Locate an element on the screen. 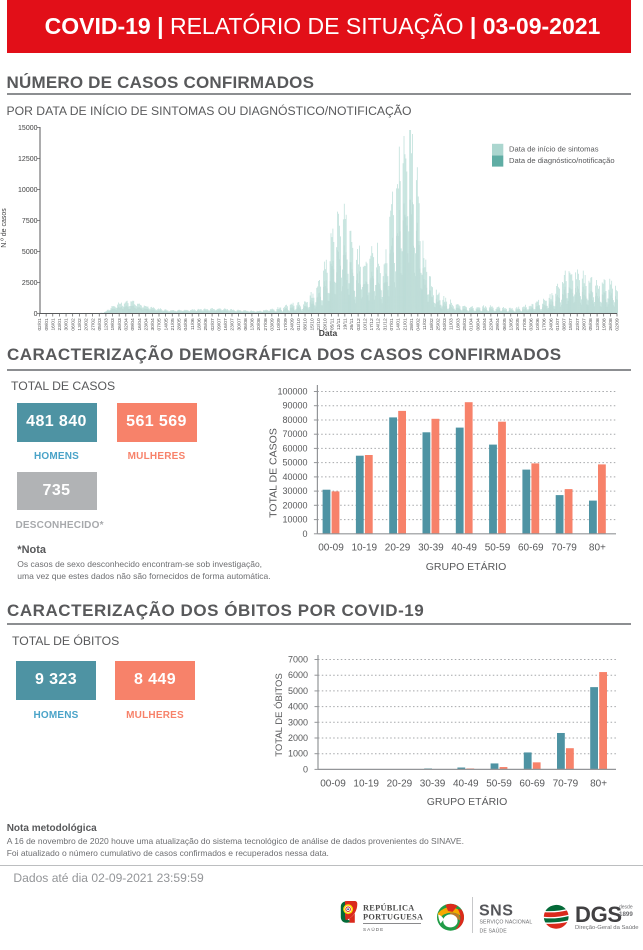 The image size is (643, 950). svg-text: Data de início de sintomas is located at coordinates (554, 149).